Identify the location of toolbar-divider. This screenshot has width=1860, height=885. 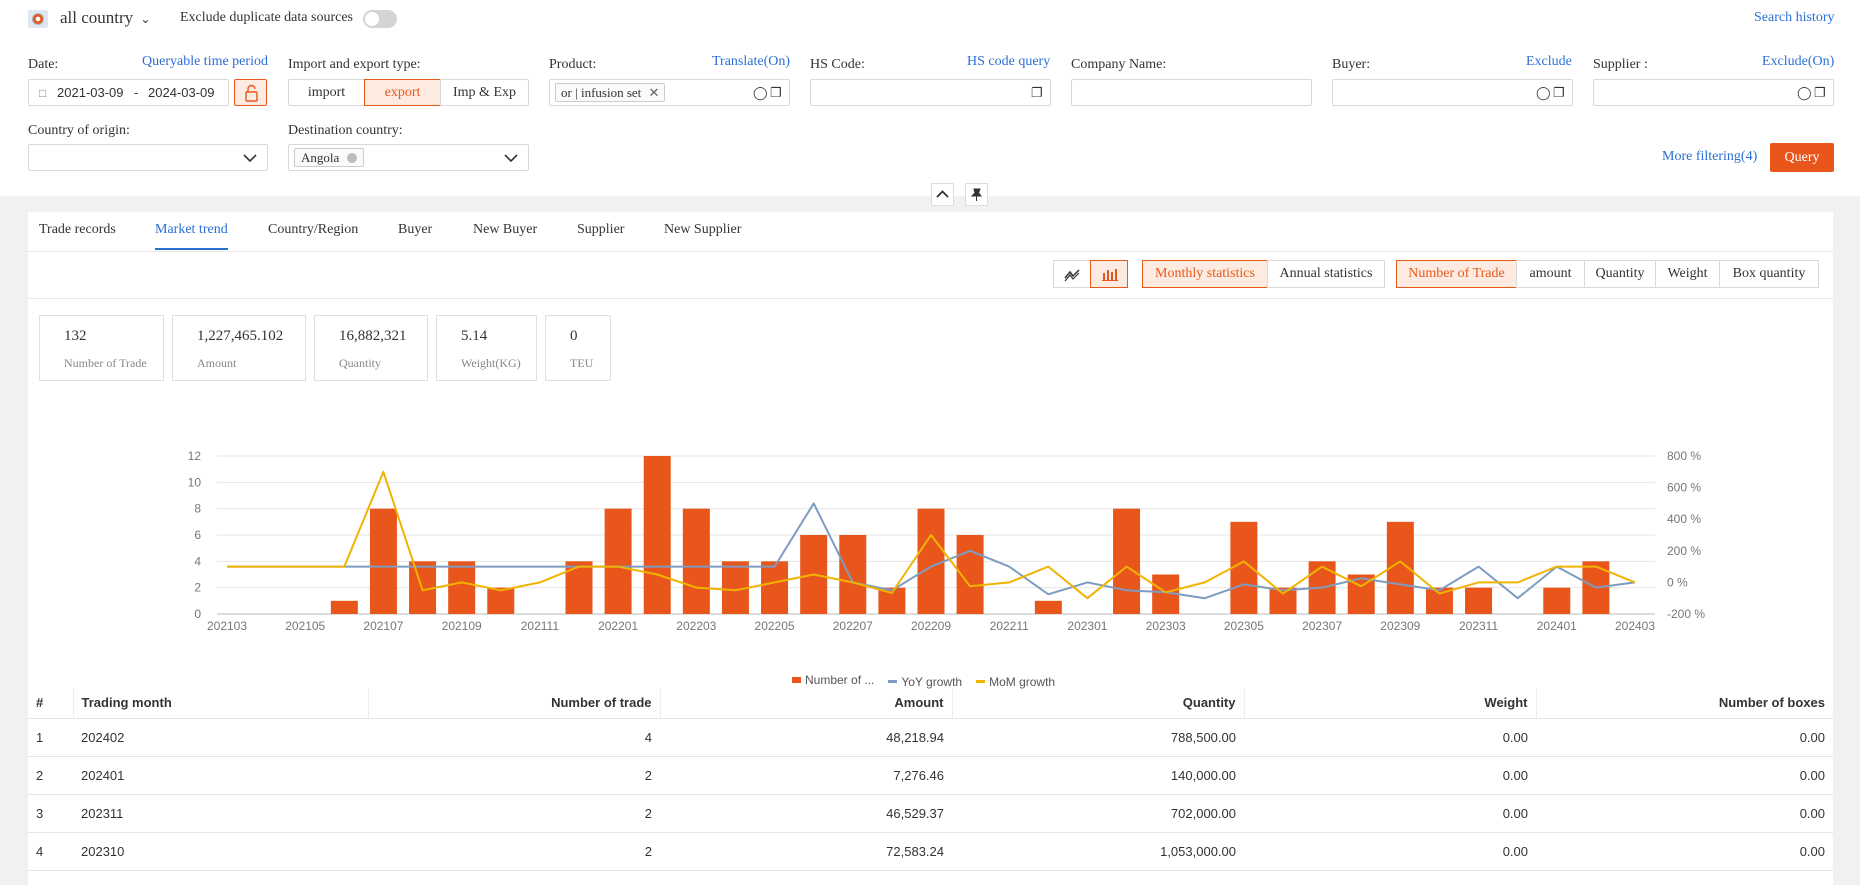
(930, 298).